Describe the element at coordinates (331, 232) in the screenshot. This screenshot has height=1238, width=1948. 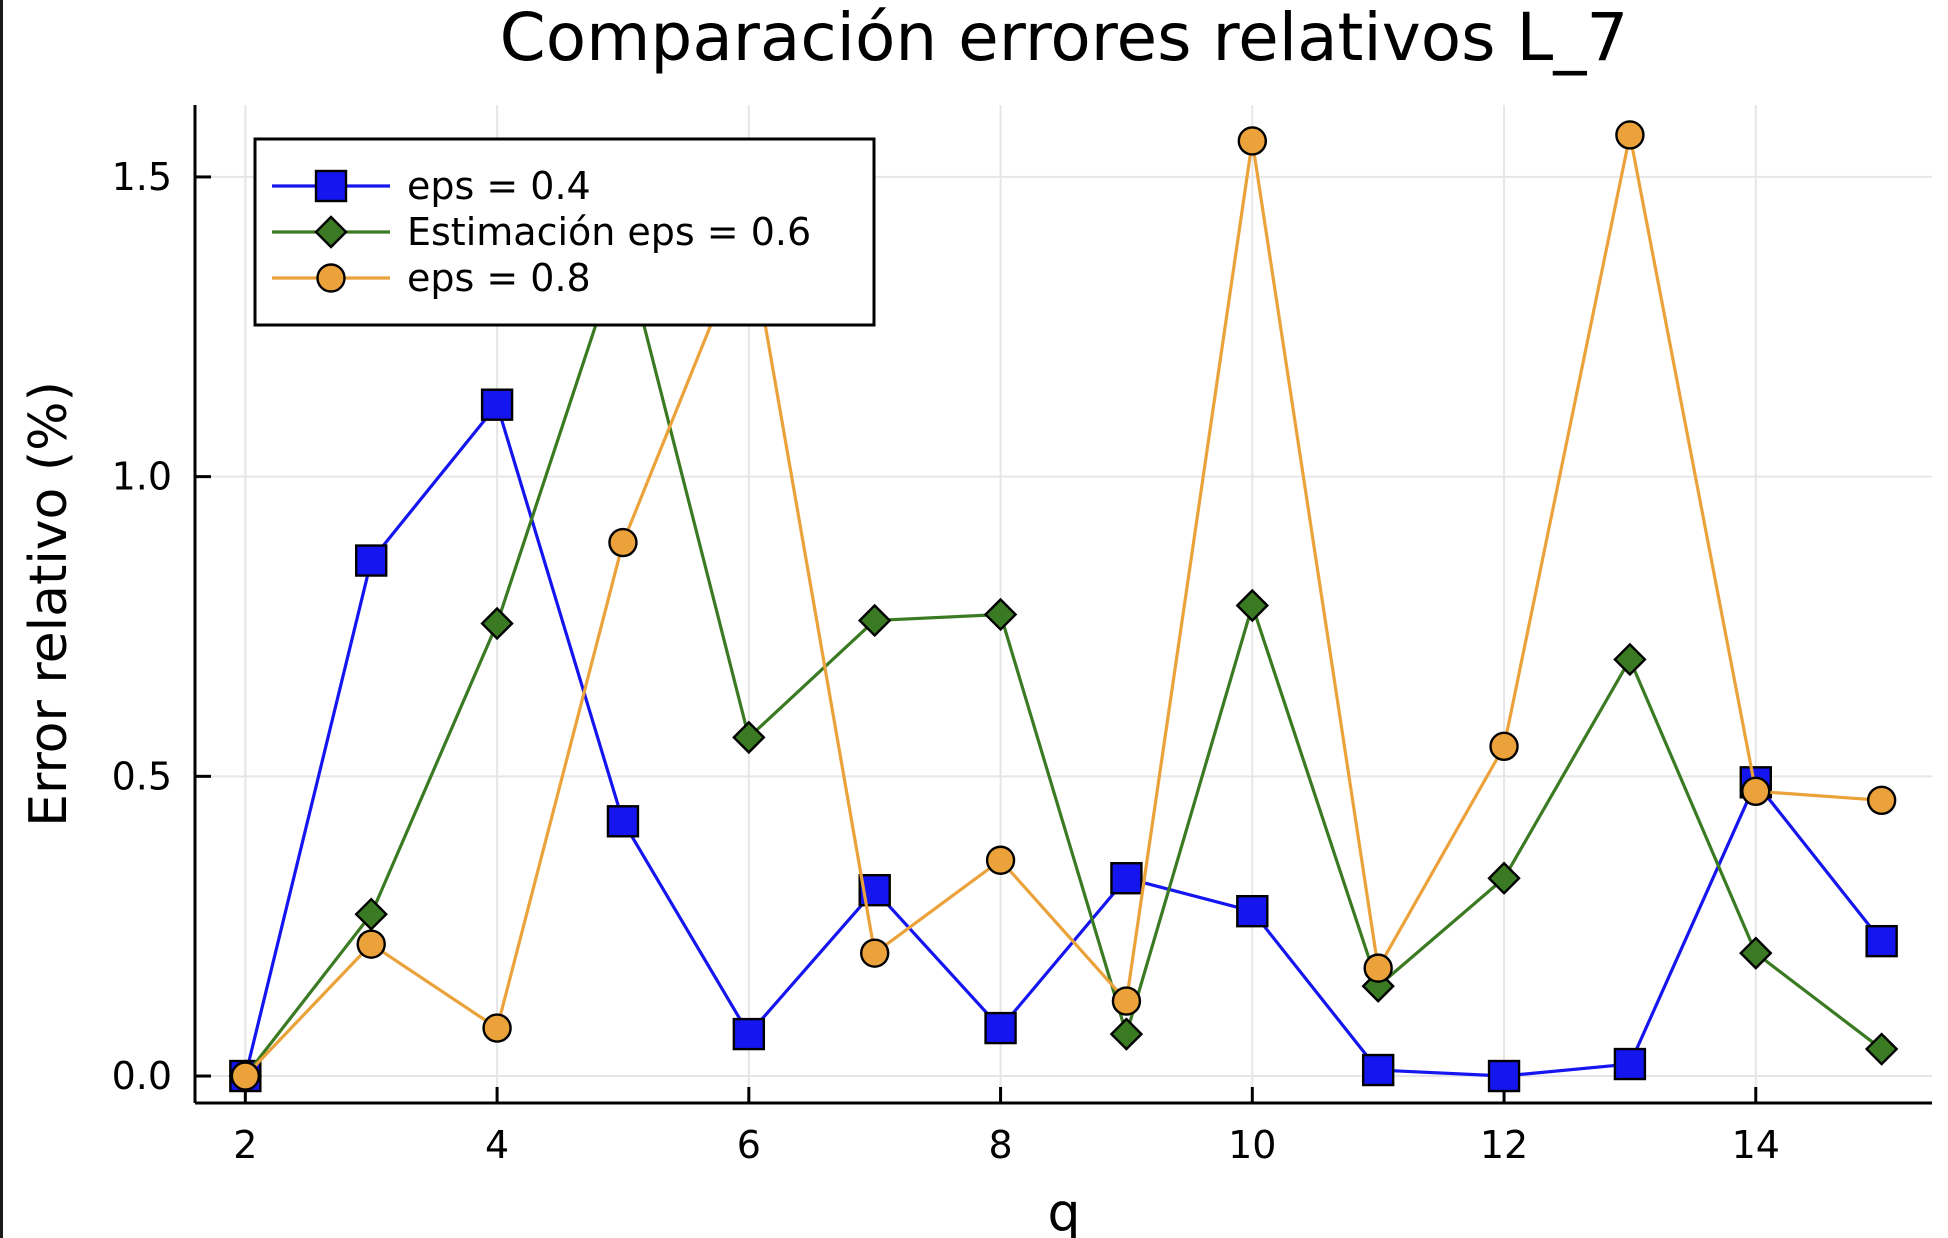
I see `legend-marker-diamond` at that location.